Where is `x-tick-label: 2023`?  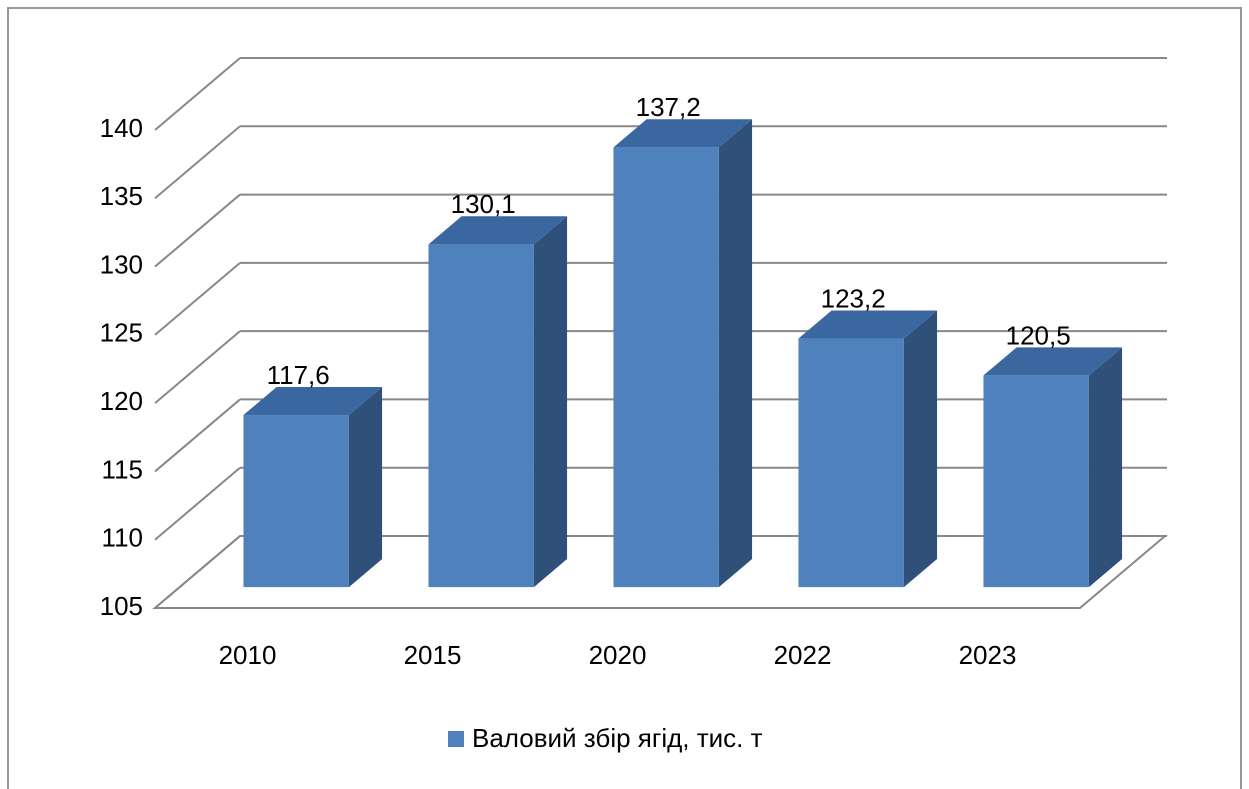 x-tick-label: 2023 is located at coordinates (988, 655).